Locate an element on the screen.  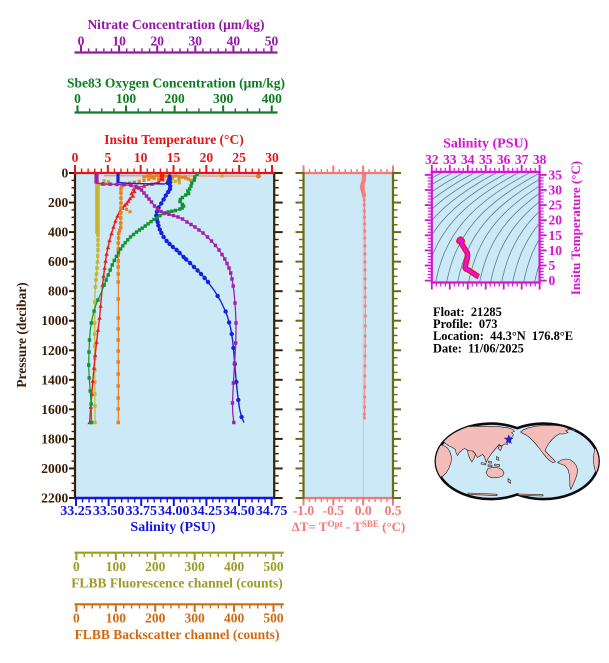
svg-text: 36 is located at coordinates (504, 159).